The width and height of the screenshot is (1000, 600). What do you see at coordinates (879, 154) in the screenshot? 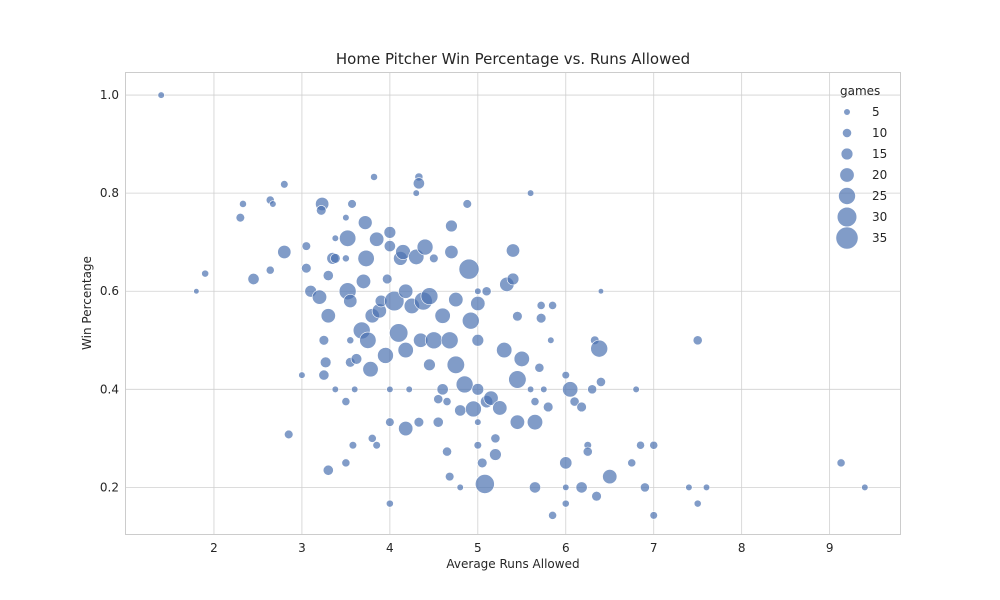
I see `legend-label: 15` at bounding box center [879, 154].